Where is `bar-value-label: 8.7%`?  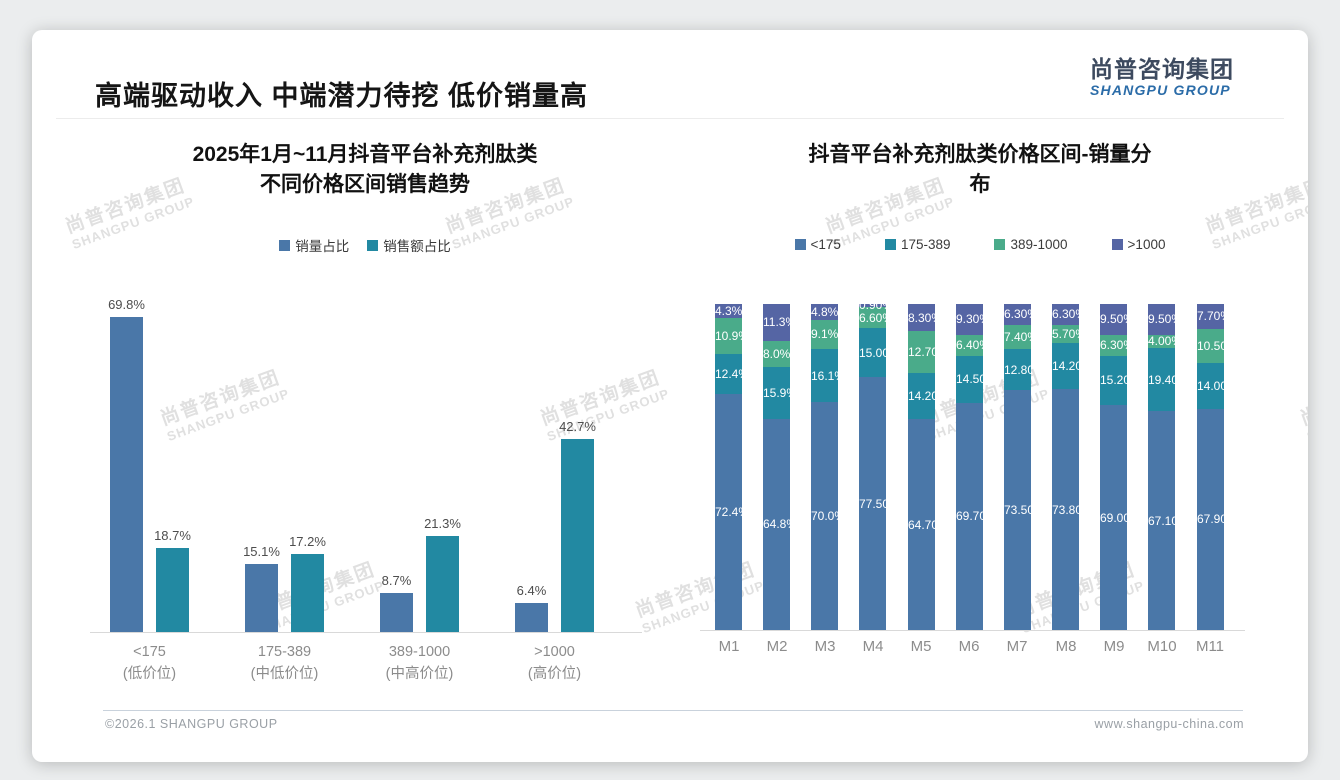 bar-value-label: 8.7% is located at coordinates (396, 580).